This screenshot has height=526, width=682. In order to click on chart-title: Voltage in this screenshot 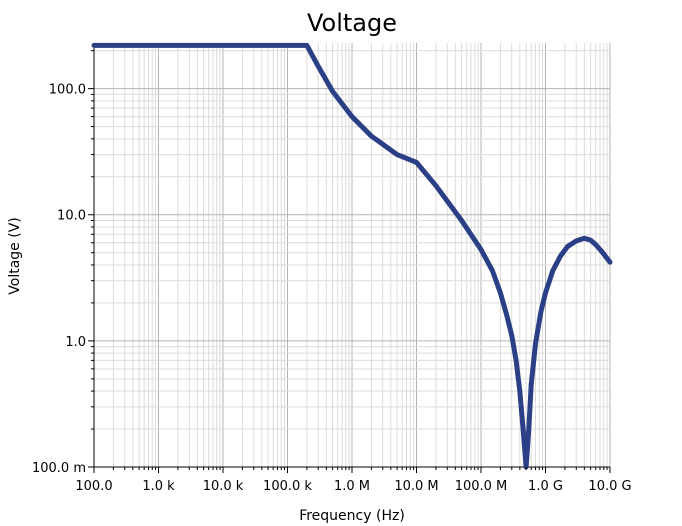, I will do `click(352, 23)`.